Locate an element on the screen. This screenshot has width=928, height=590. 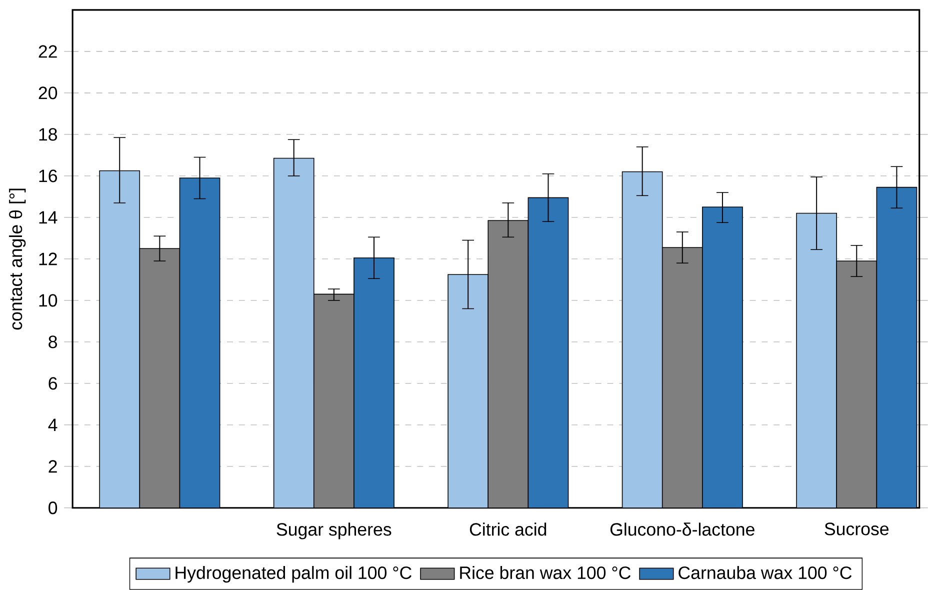
y-tick-label: 22 is located at coordinates (47, 51).